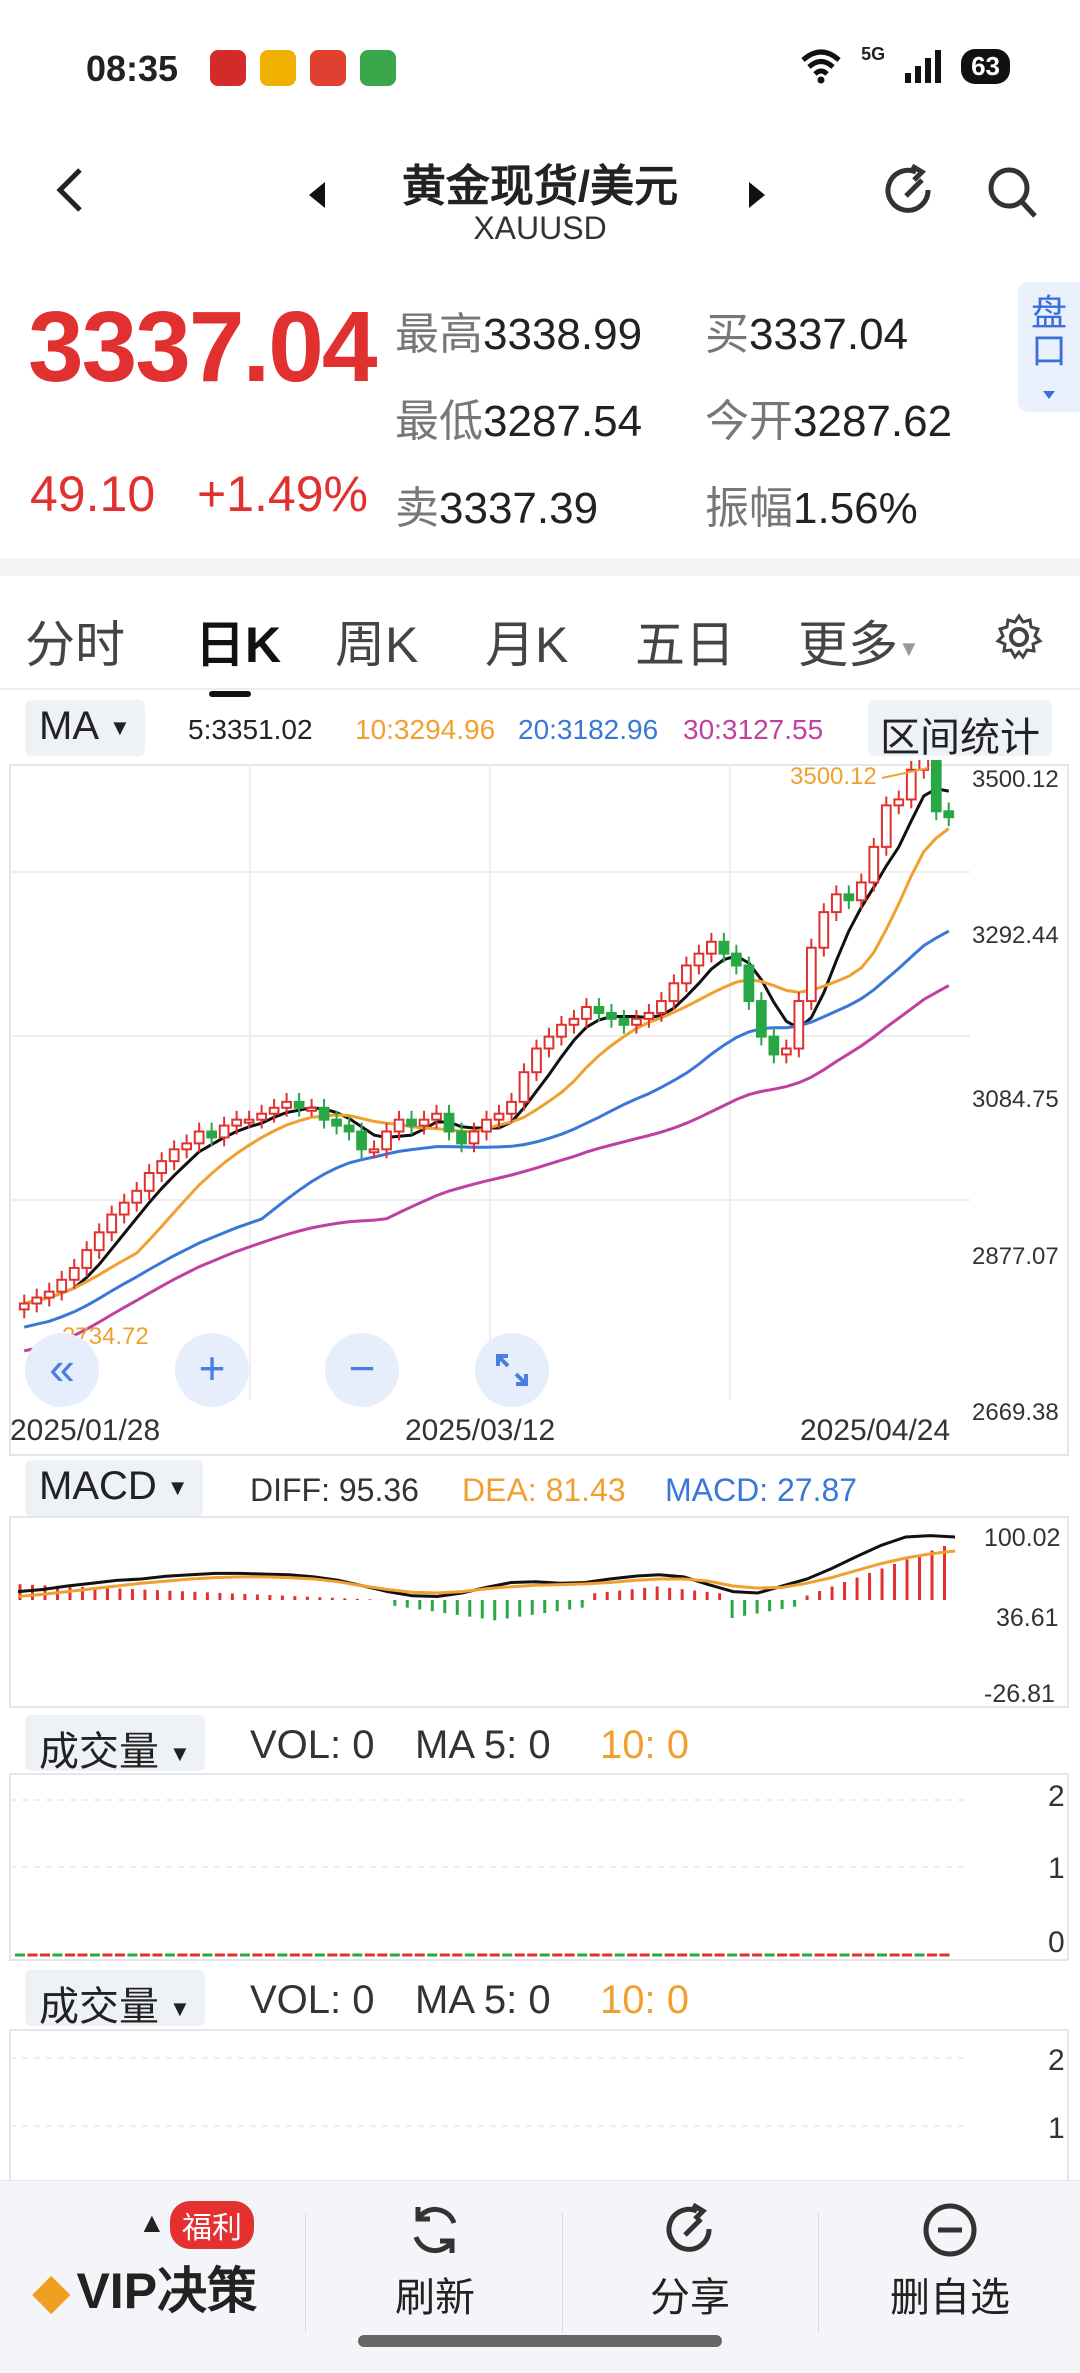 This screenshot has height=2373, width=1080. What do you see at coordinates (910, 194) in the screenshot?
I see `share-header-button` at bounding box center [910, 194].